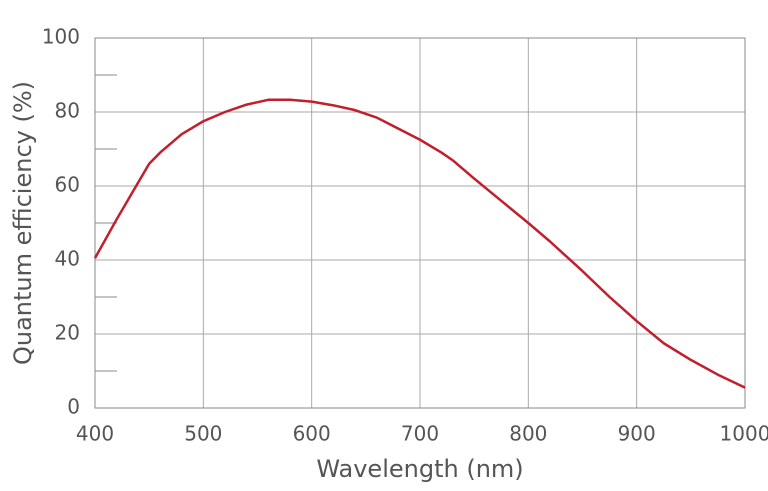 Image resolution: width=768 pixels, height=491 pixels. Describe the element at coordinates (67, 185) in the screenshot. I see `y-tick-label: 60` at that location.